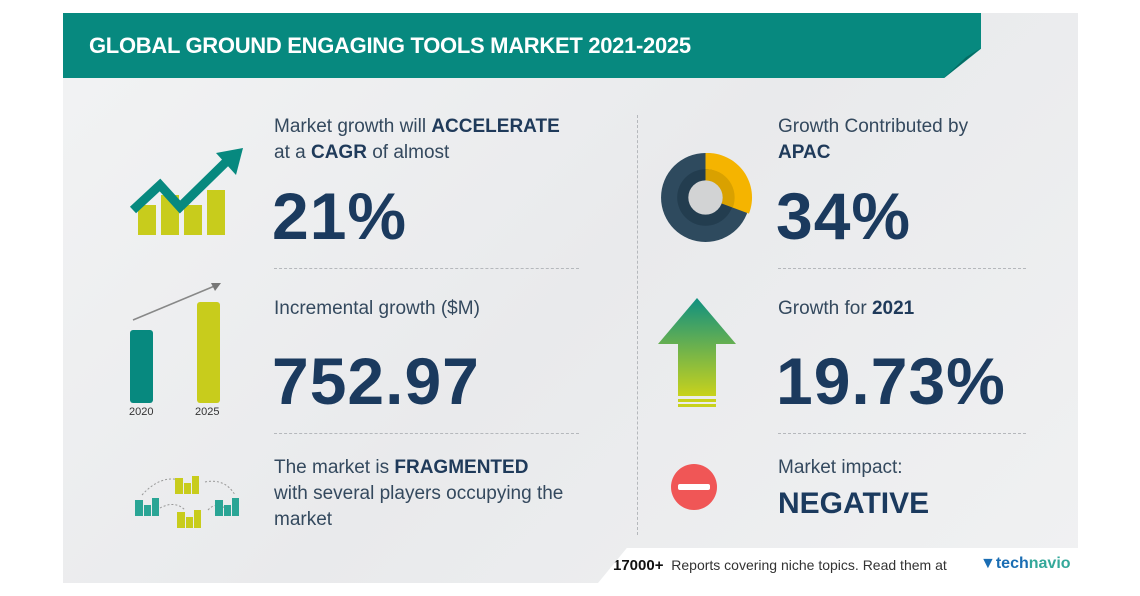 Image resolution: width=1140 pixels, height=596 pixels. What do you see at coordinates (376, 381) in the screenshot?
I see `incremental-value: 752.97` at bounding box center [376, 381].